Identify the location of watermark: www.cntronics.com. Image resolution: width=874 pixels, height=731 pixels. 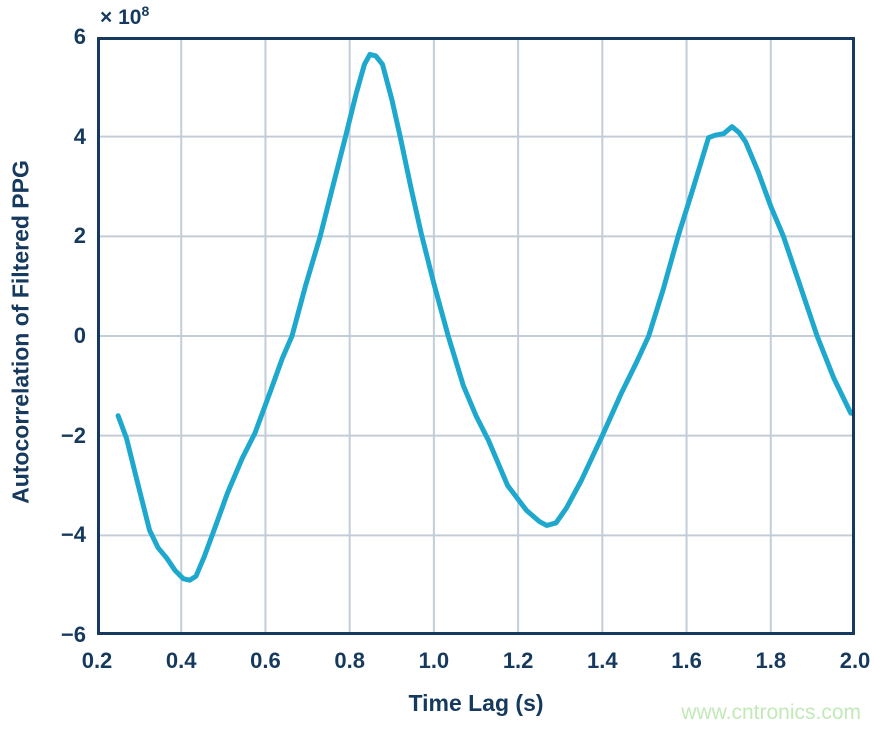
(771, 712).